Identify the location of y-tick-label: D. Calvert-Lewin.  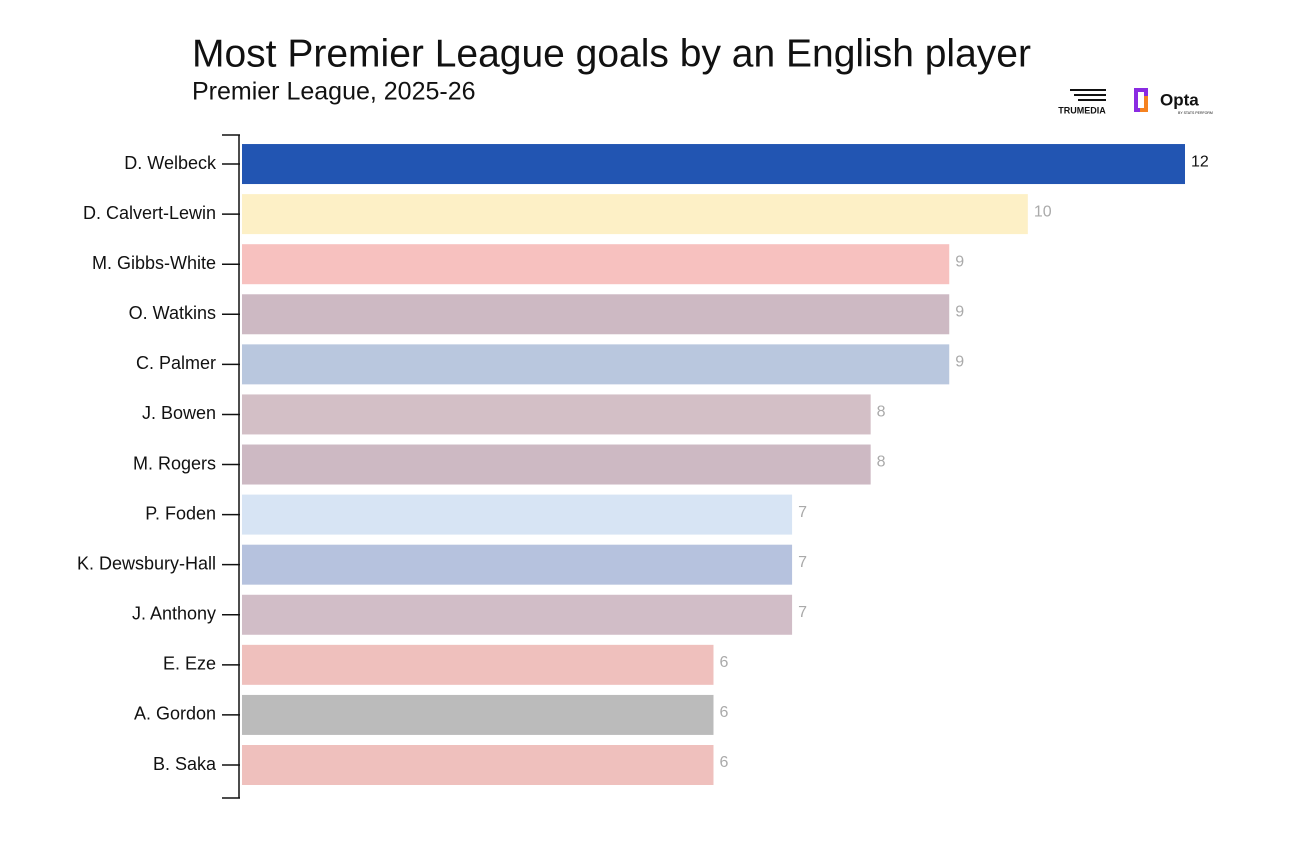
(149, 213).